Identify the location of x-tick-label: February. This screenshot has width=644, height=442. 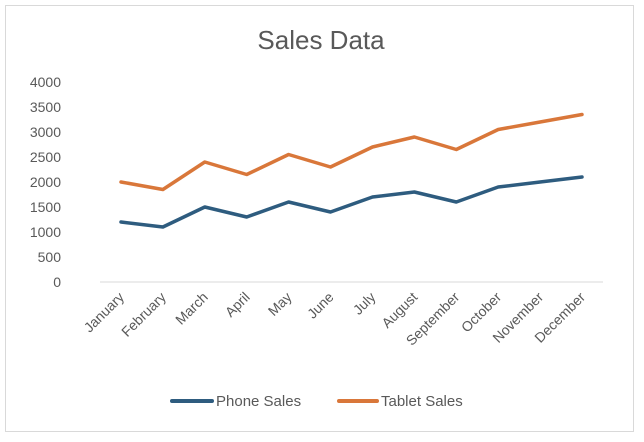
(143, 314).